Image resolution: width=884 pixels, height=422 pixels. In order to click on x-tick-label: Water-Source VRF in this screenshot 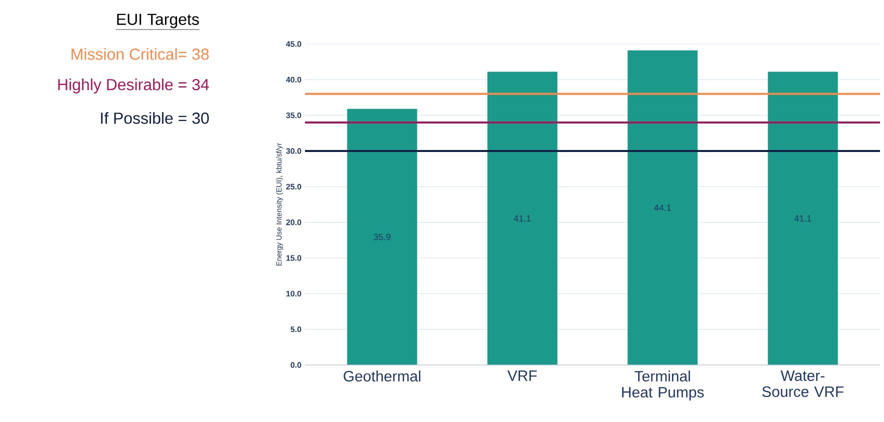, I will do `click(803, 383)`.